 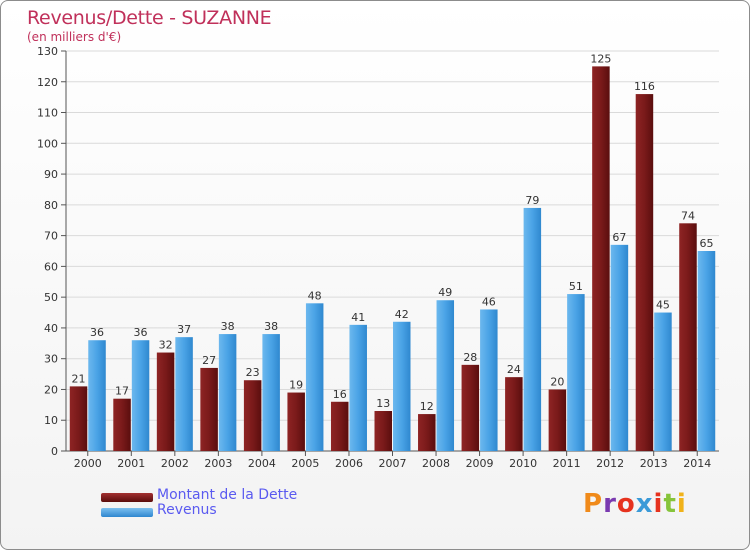 I want to click on x-tick-label: 2014, so click(x=697, y=463).